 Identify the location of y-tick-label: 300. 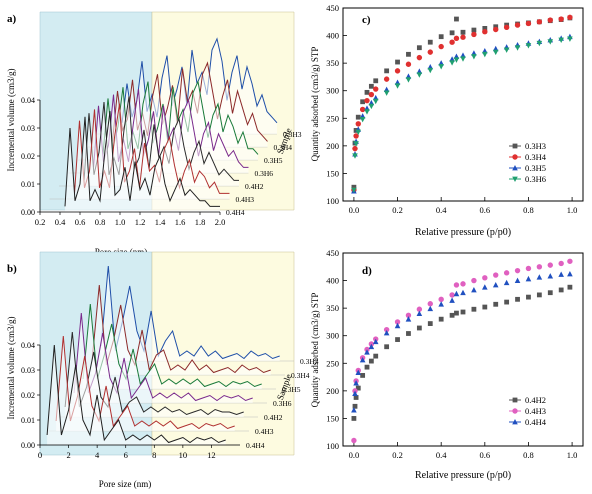
(332, 91).